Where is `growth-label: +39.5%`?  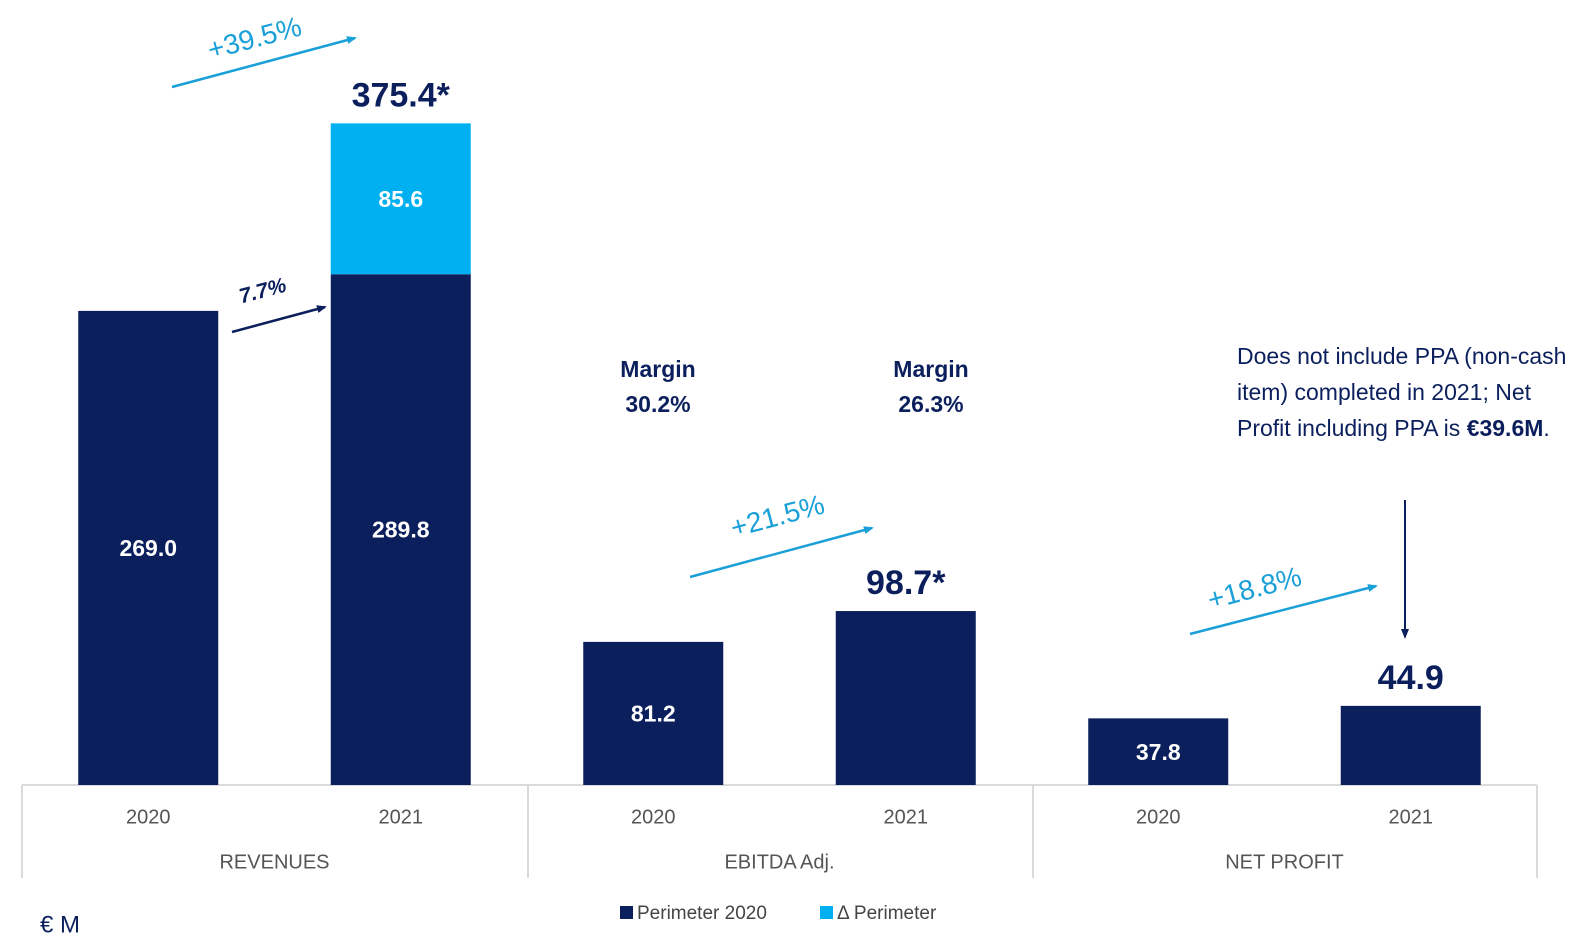 growth-label: +39.5% is located at coordinates (254, 38).